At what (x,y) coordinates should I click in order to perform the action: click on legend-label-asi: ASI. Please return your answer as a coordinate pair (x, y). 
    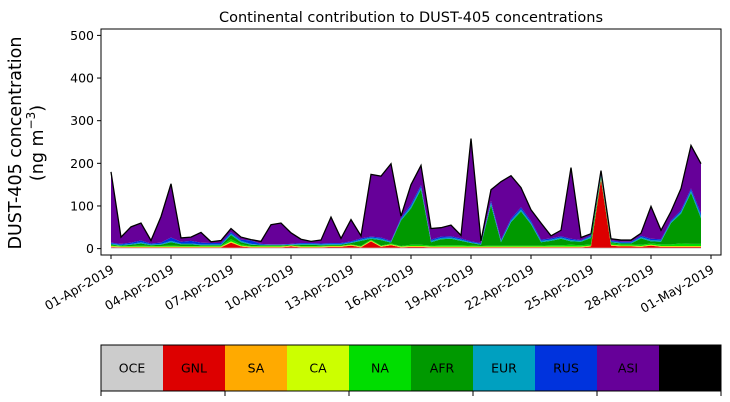
    Looking at the image, I should click on (628, 368).